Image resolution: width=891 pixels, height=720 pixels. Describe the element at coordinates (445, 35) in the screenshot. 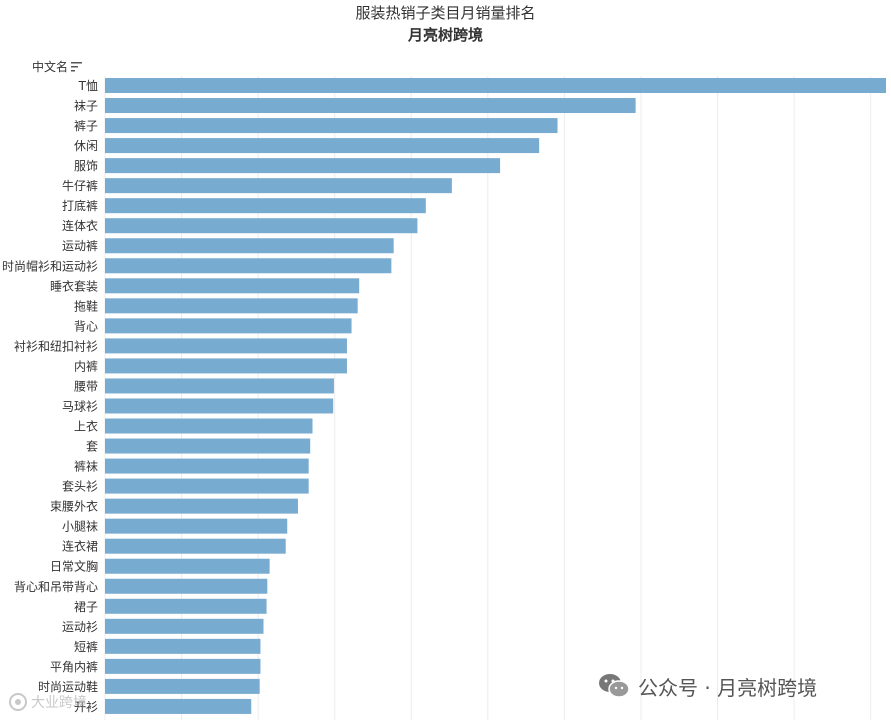

I see `chart-subtitle: 月亮树跨境` at that location.